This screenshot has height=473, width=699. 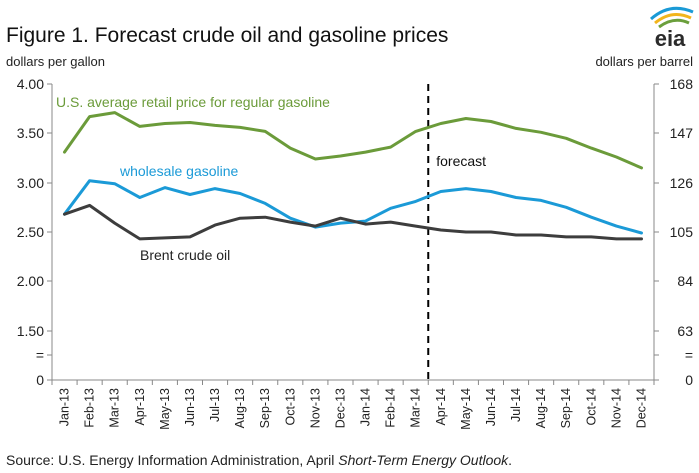 What do you see at coordinates (682, 133) in the screenshot?
I see `right-tick-label: 147` at bounding box center [682, 133].